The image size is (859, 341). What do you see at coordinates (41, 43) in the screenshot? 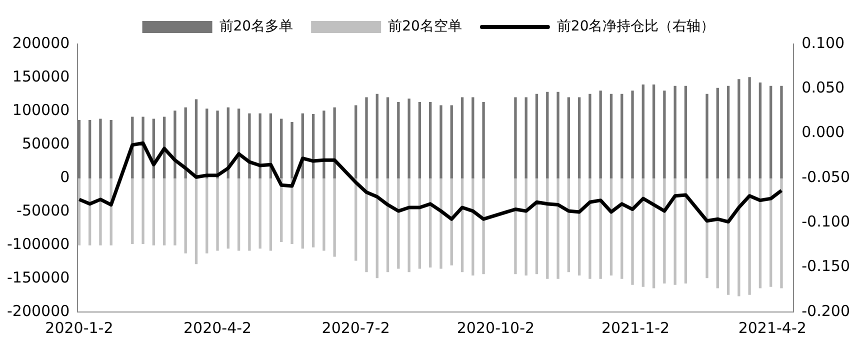
I see `y-tick-label: 200000` at bounding box center [41, 43].